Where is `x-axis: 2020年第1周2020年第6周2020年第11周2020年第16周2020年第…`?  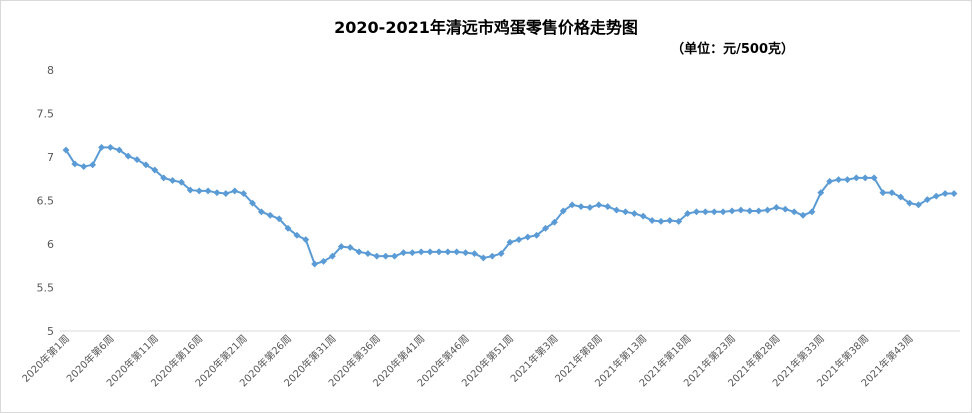
x-axis: 2020年第1周2020年第6周2020年第11周2020年第16周2020年第… is located at coordinates (489, 359).